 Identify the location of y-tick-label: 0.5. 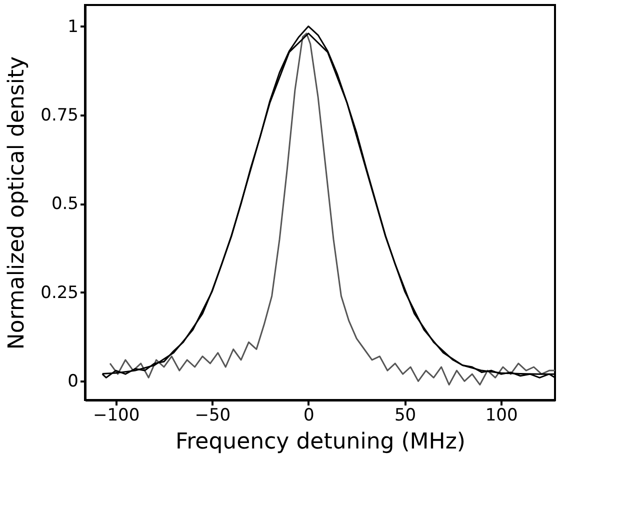
(64, 204).